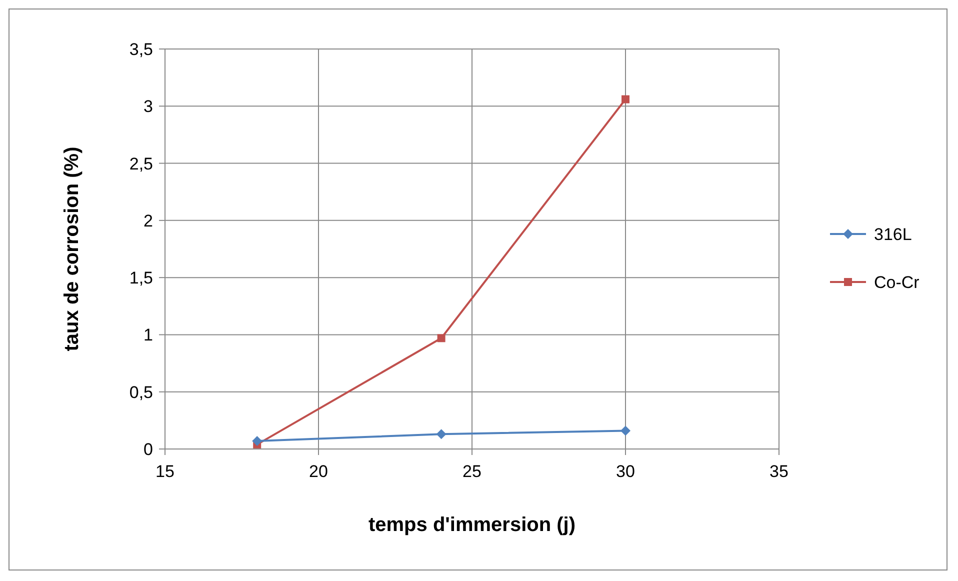 The width and height of the screenshot is (958, 581). I want to click on x-tick-label: 25, so click(472, 471).